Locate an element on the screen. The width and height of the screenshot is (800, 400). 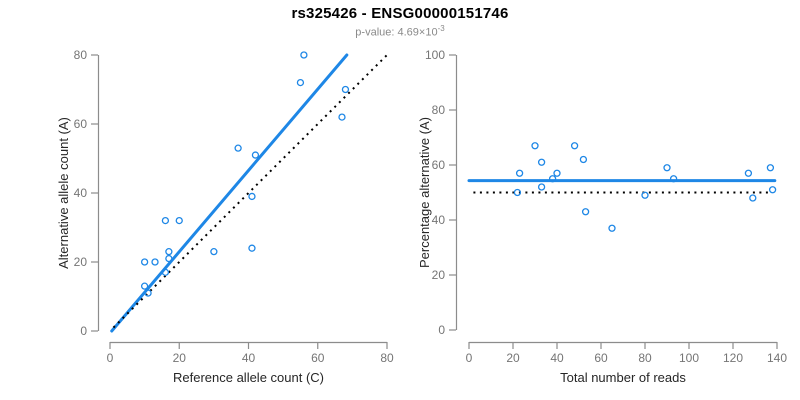
figure-subtitle-pvalue: p-value: 4.69×10-3 is located at coordinates (400, 31).